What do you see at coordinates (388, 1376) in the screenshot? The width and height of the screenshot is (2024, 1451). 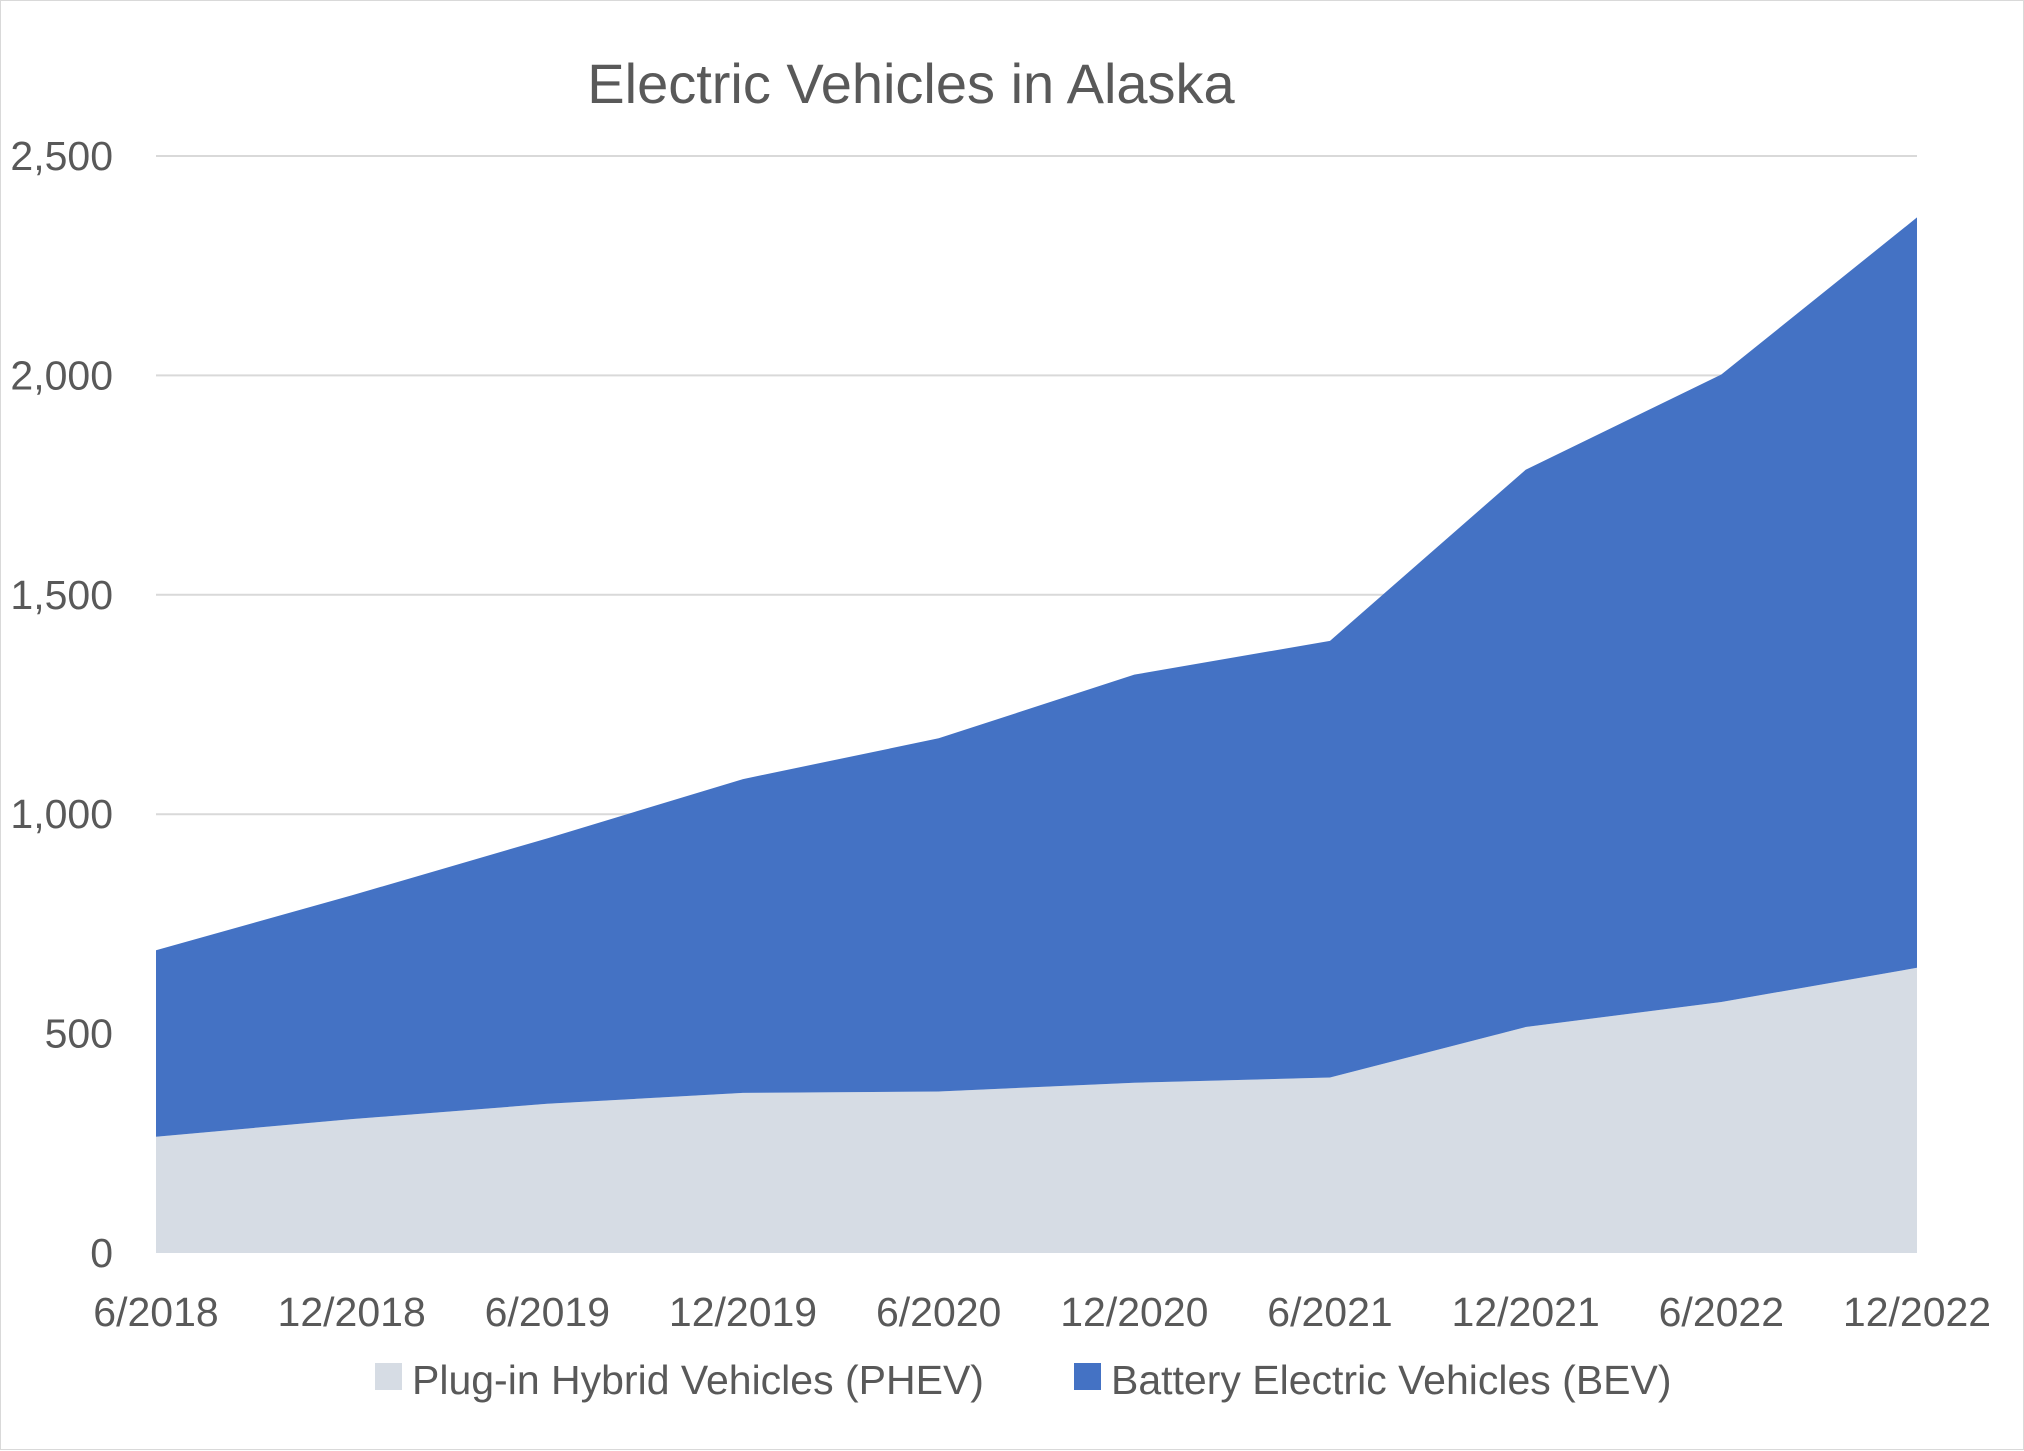 I see `legend-swatch-phev` at bounding box center [388, 1376].